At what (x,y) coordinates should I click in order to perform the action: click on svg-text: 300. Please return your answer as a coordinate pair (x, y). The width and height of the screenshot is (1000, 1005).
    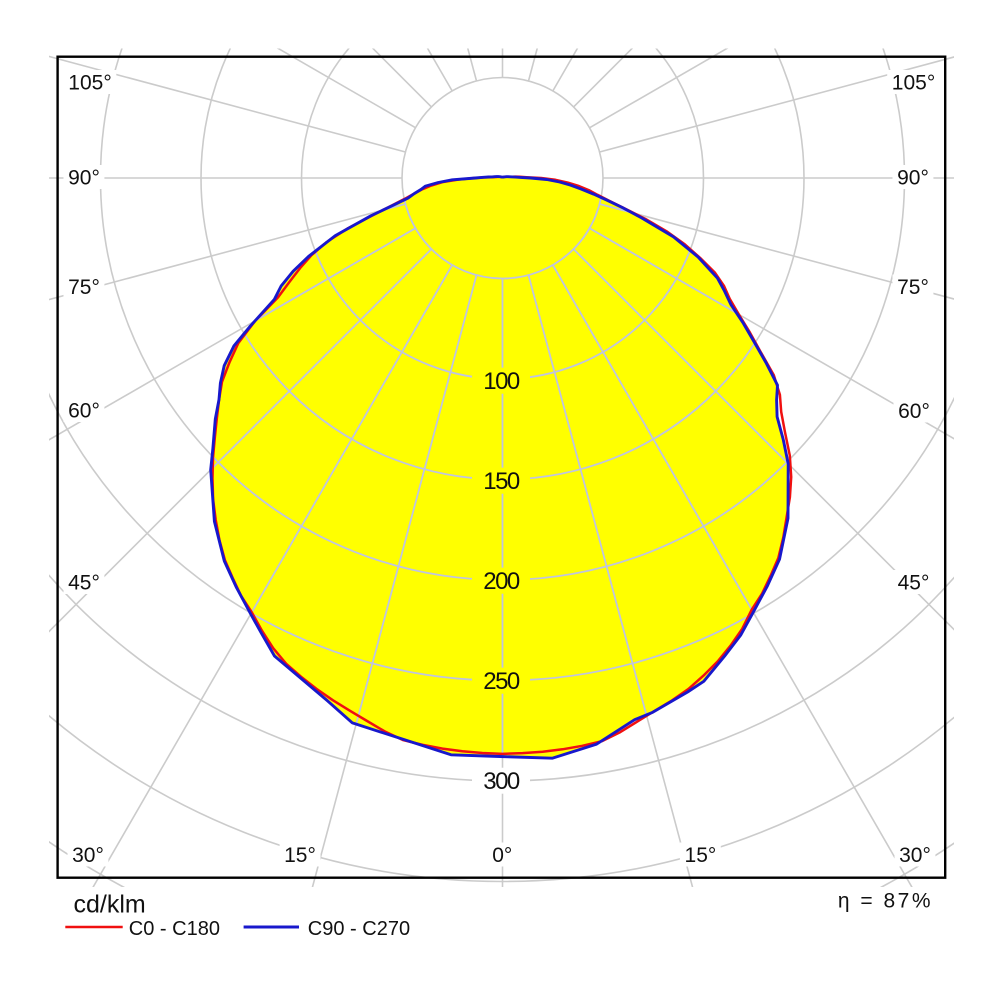
    Looking at the image, I should click on (501, 781).